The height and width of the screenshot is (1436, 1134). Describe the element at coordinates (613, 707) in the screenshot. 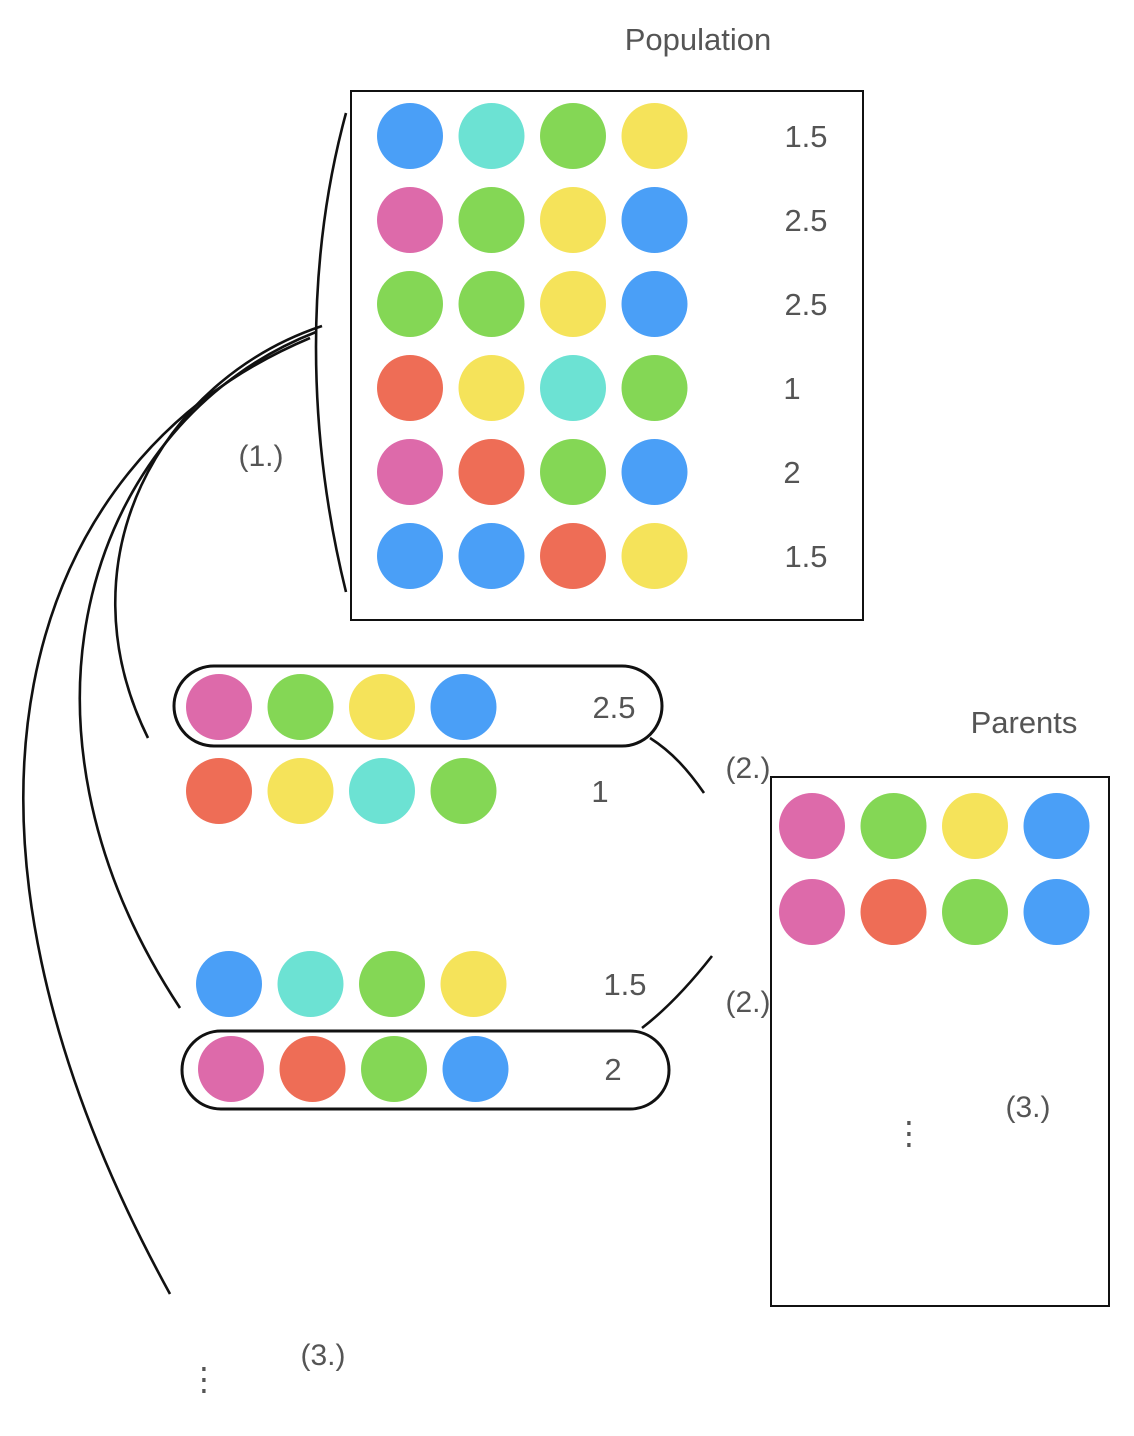

I see `tournament-1-candidate-1-fitness: 2.5` at that location.